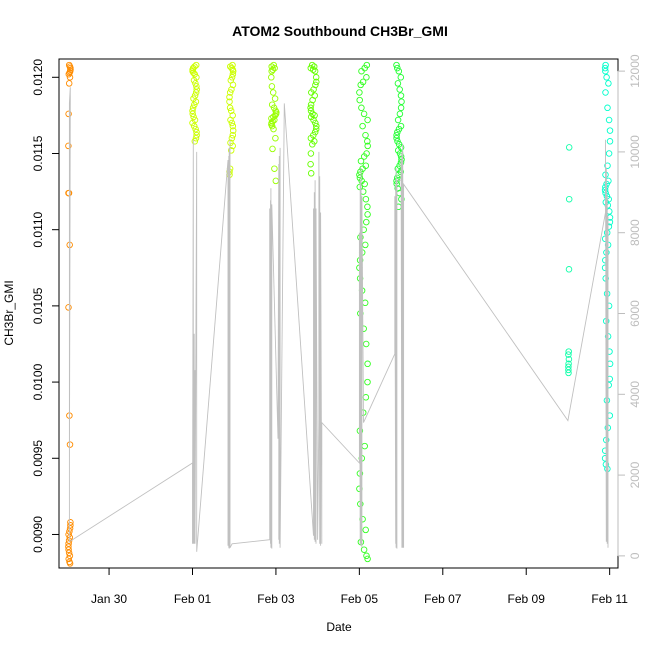  I want to click on y-tick-label: 0.0120, so click(38, 77).